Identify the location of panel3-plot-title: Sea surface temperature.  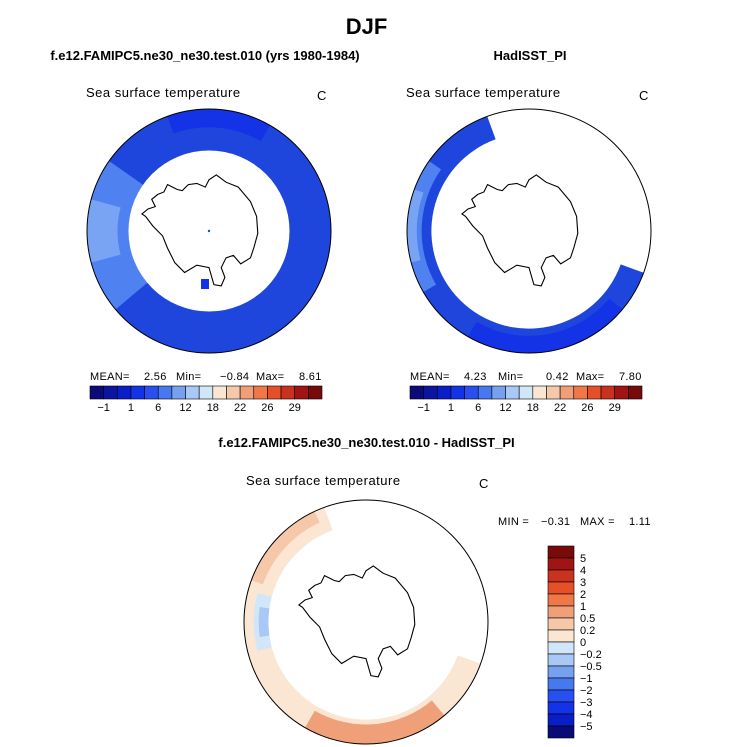
(323, 480).